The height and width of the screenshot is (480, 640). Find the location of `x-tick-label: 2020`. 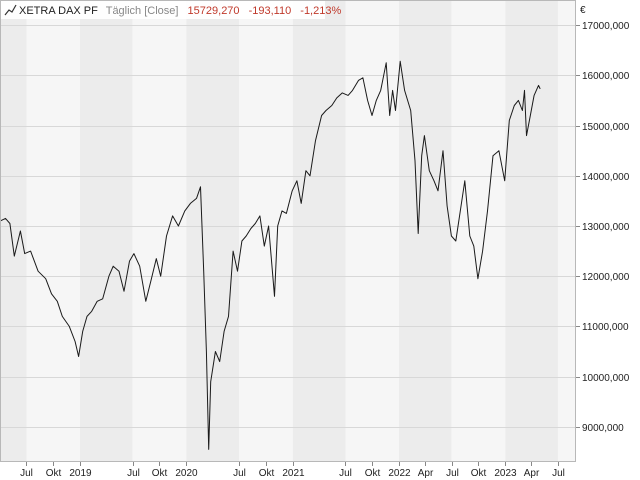

x-tick-label: 2020 is located at coordinates (186, 473).